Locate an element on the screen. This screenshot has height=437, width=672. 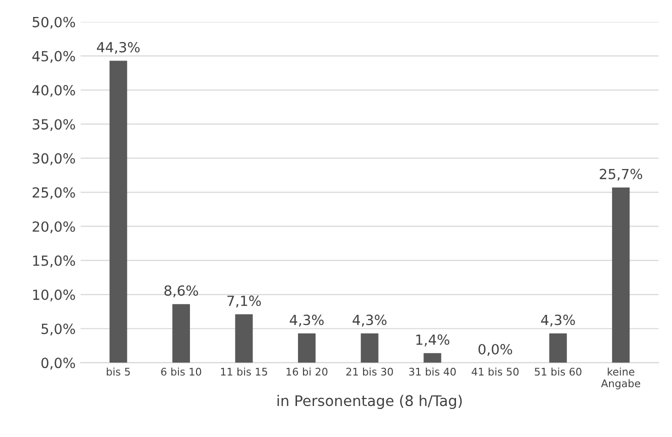
x-tick-label: 6 bis 10 is located at coordinates (181, 372).